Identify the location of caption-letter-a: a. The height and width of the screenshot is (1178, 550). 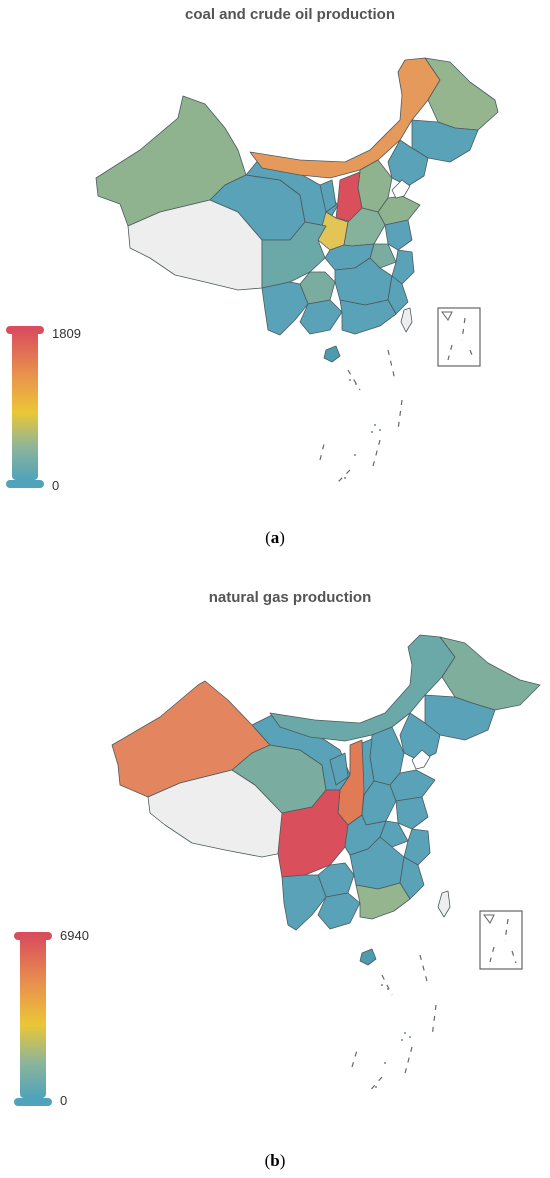
(275, 537).